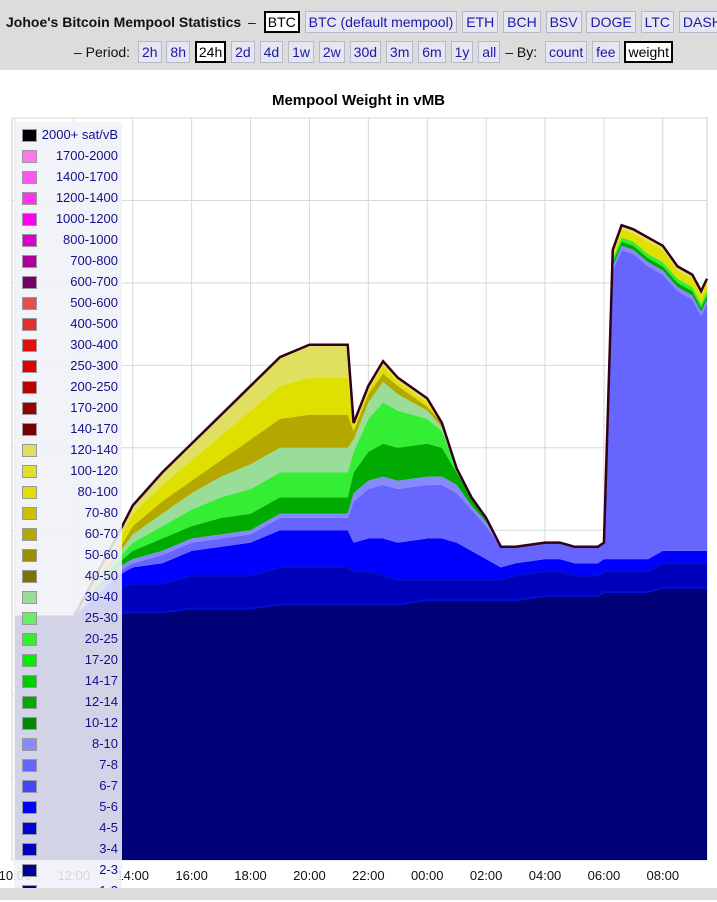  What do you see at coordinates (606, 52) in the screenshot?
I see `mode-button-fee: fee` at bounding box center [606, 52].